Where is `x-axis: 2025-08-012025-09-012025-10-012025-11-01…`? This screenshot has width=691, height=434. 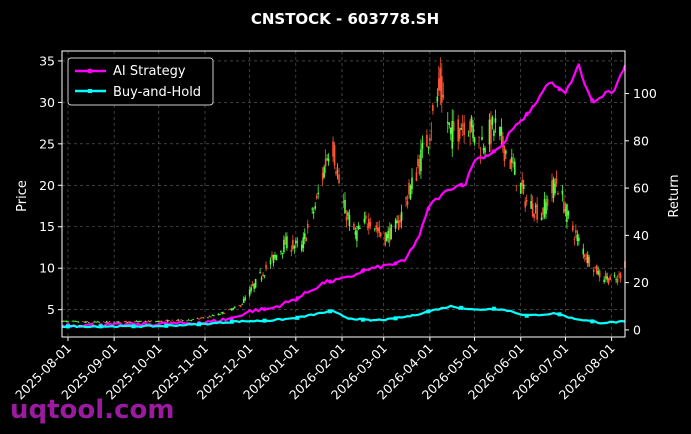
x-axis: 2025-08-012025-09-012025-10-012025-11-01… is located at coordinates (315, 369).